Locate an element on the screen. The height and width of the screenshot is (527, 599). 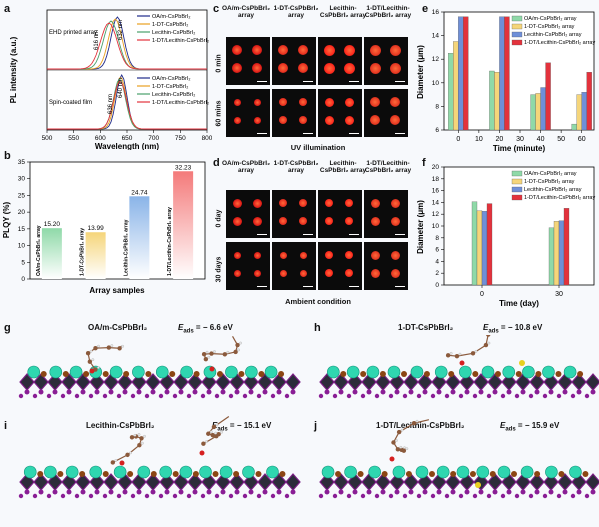
ambient-image-r2-c3 is located at coordinates (340, 266).